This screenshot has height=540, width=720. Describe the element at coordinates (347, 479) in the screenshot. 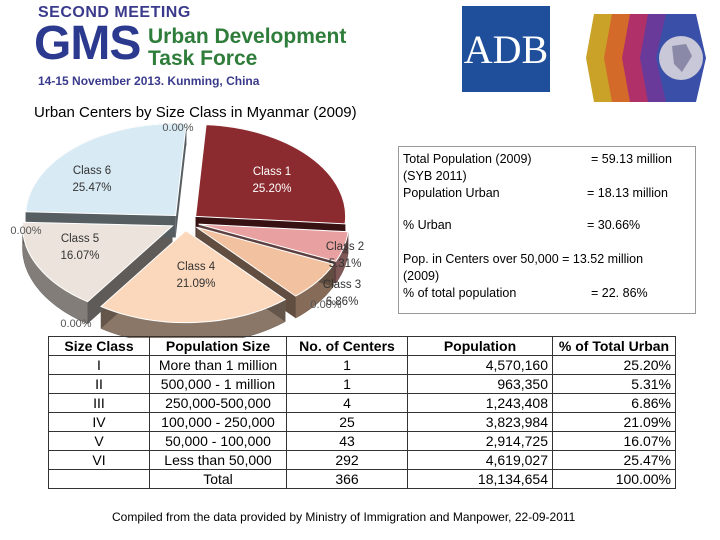

I see `cell-total-centers: 366` at that location.